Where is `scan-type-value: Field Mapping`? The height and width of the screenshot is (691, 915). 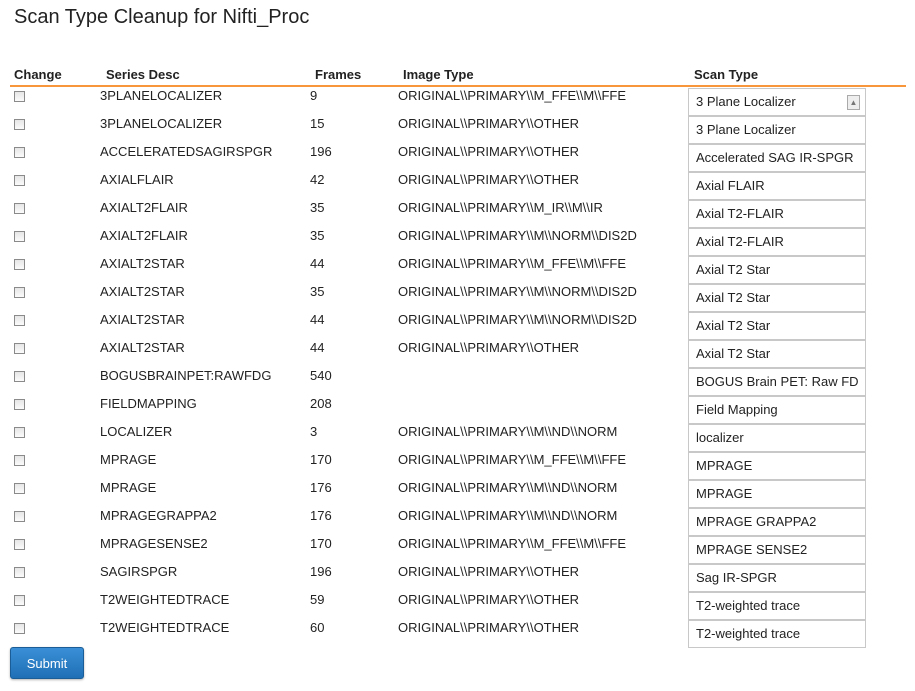
scan-type-value: Field Mapping is located at coordinates (737, 409).